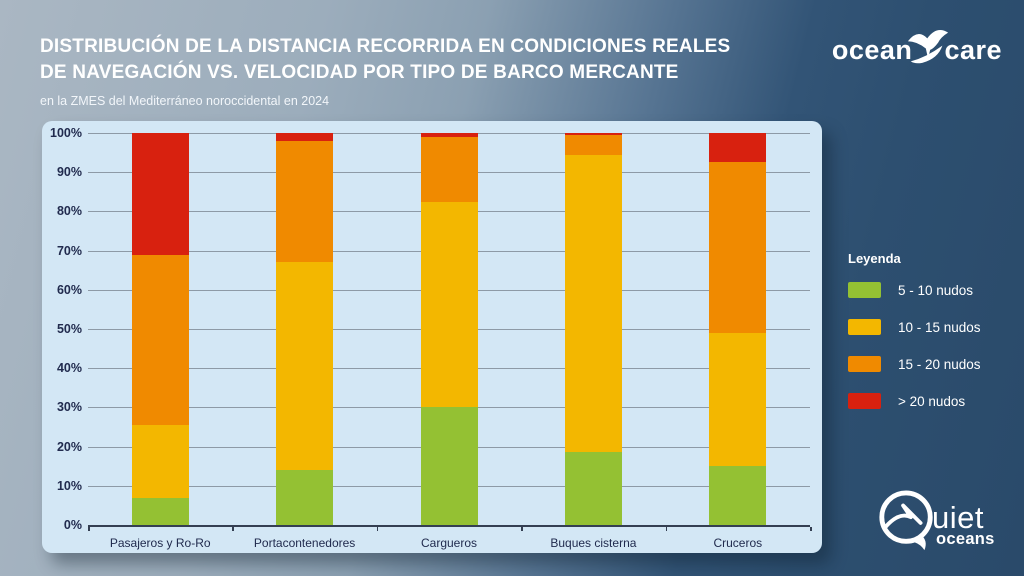  I want to click on legend-item: > 20 nudos, so click(914, 401).